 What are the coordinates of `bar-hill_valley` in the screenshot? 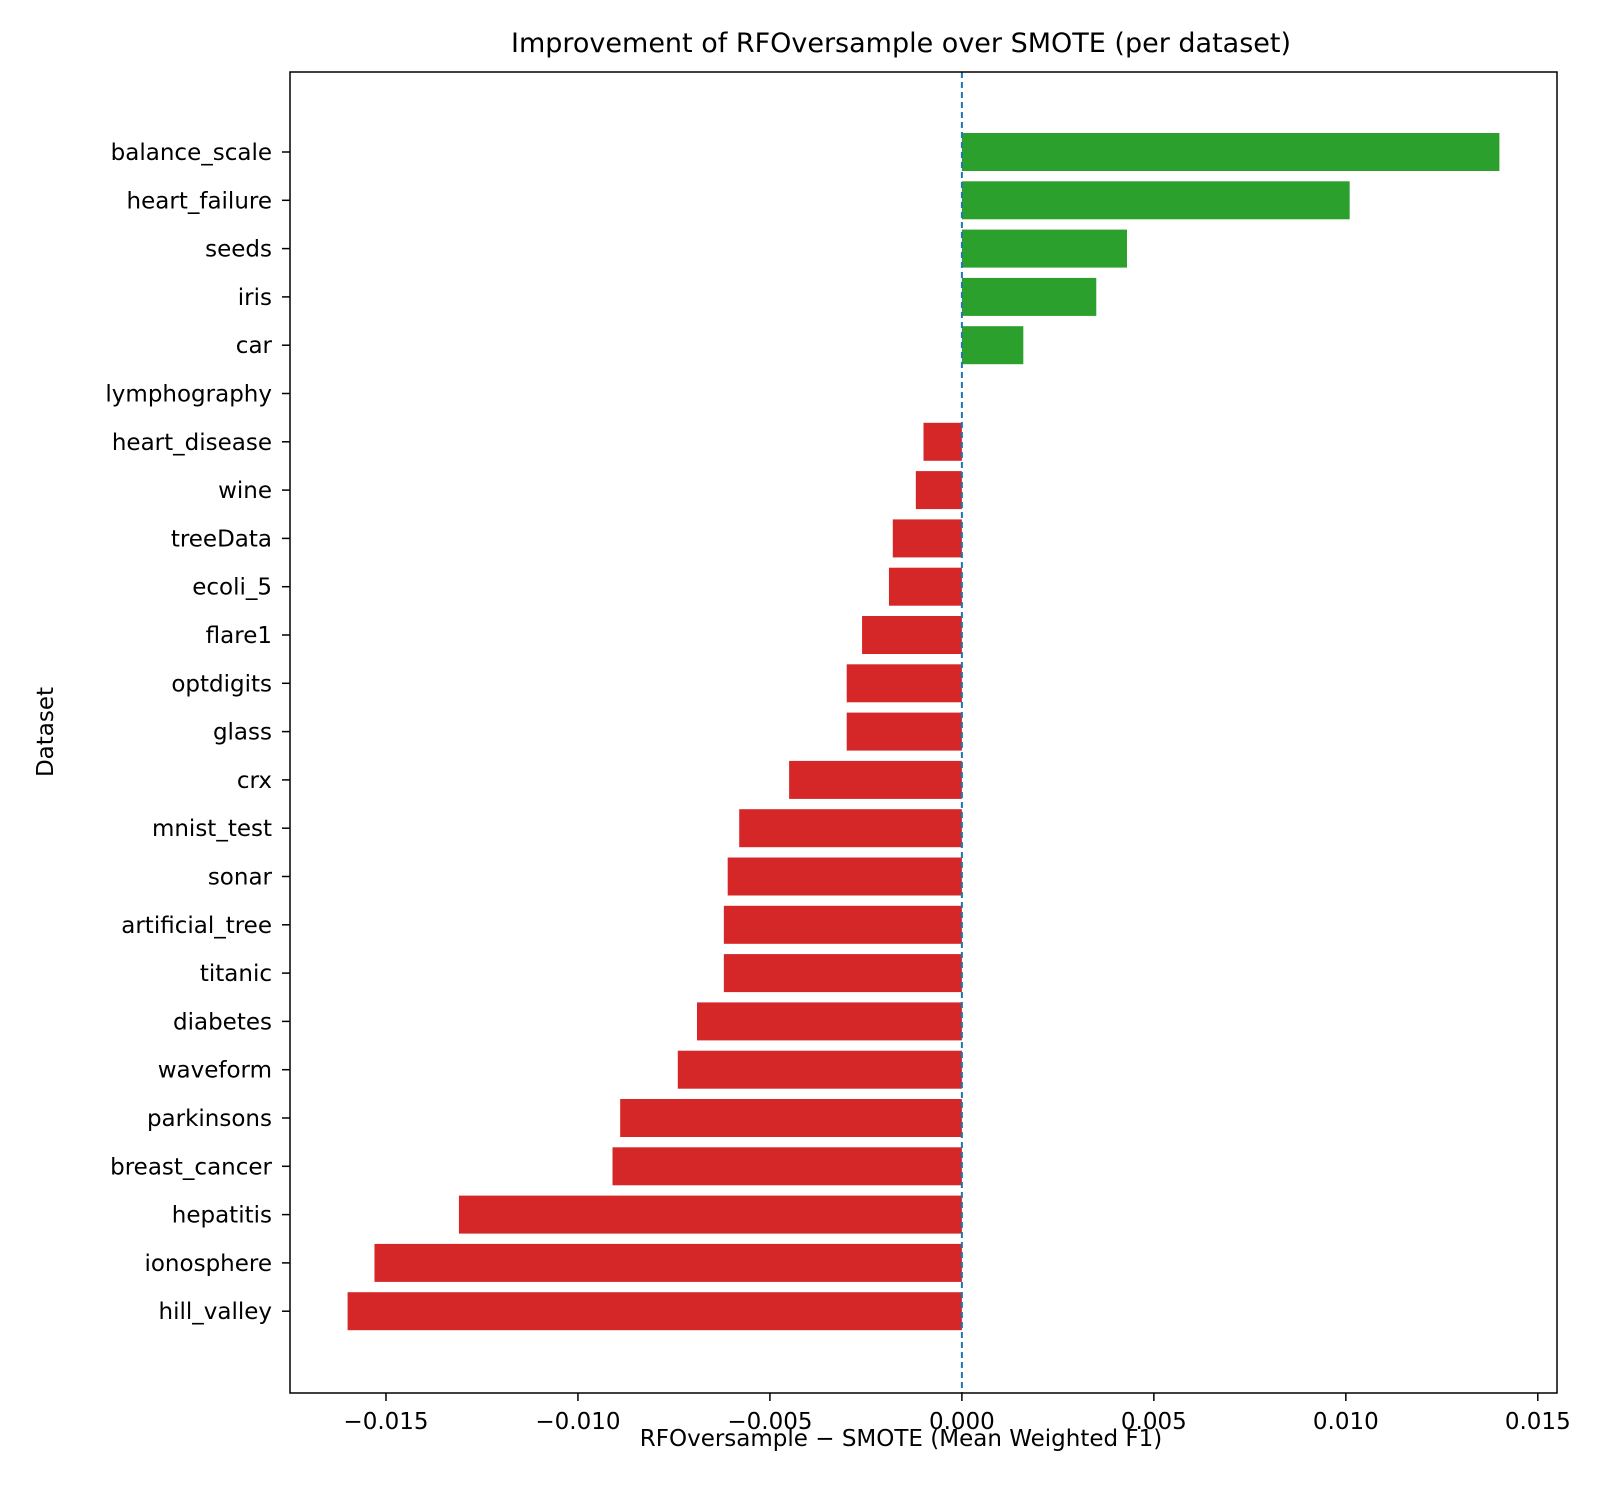 It's located at (654, 1311).